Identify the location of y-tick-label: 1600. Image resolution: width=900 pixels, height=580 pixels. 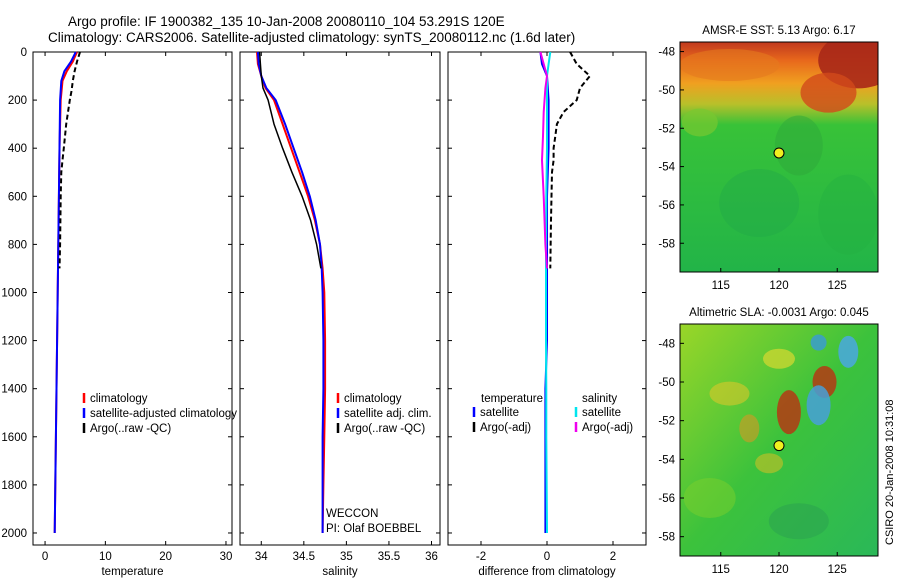
(14, 438).